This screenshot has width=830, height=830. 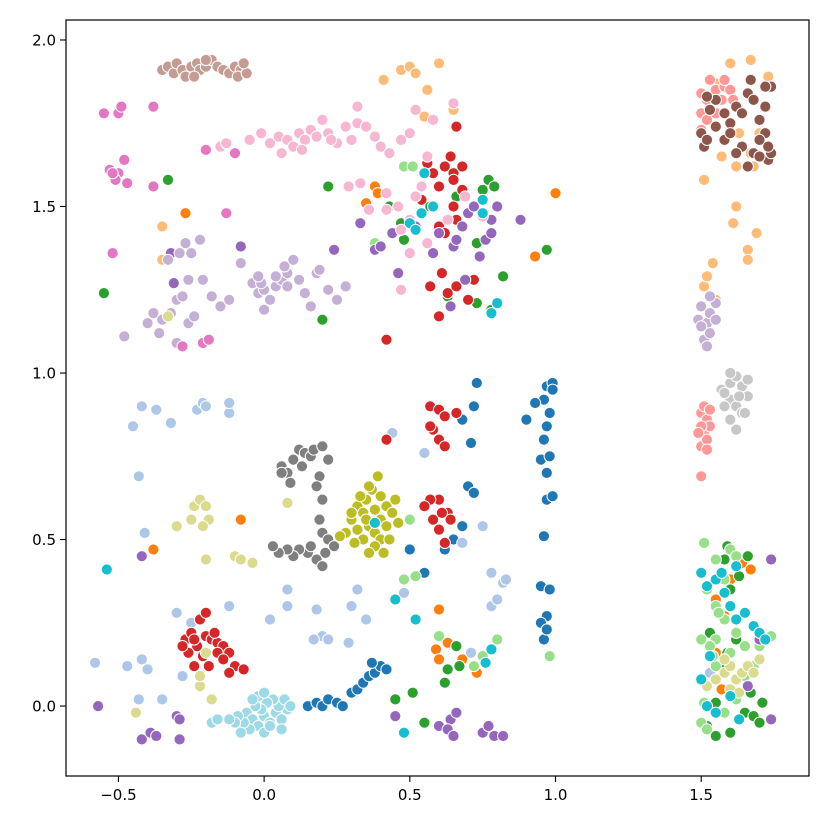 I want to click on y-tick-label: 0.5, so click(x=44, y=540).